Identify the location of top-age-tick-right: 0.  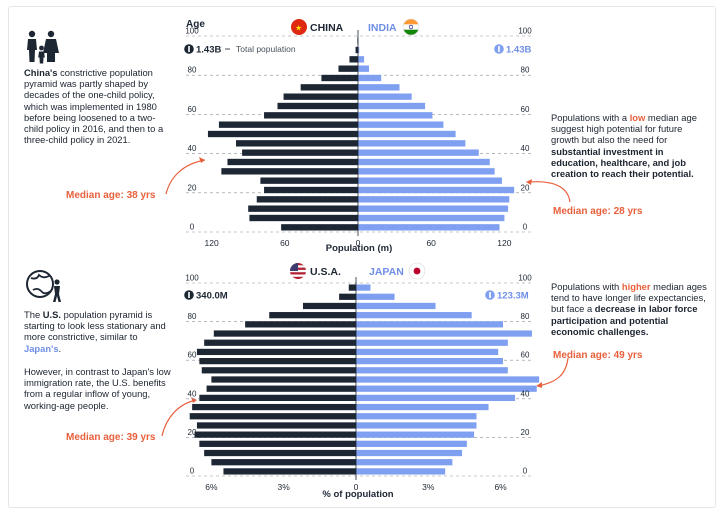
(525, 227).